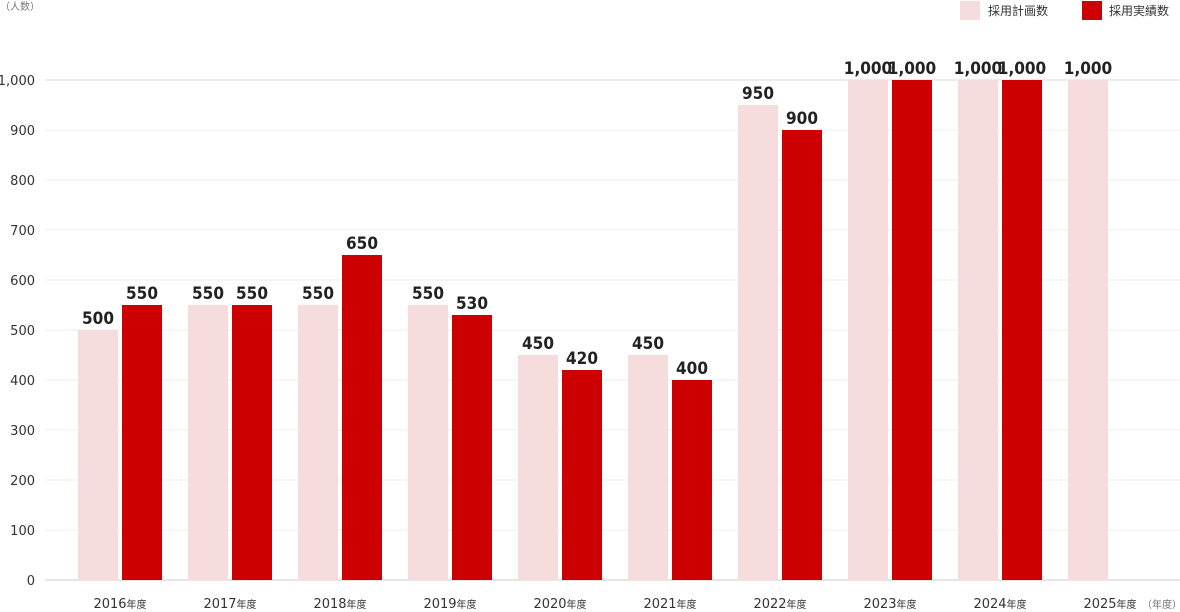 The image size is (1180, 612). Describe the element at coordinates (339, 604) in the screenshot. I see `x-tick-label: 2018年度` at that location.